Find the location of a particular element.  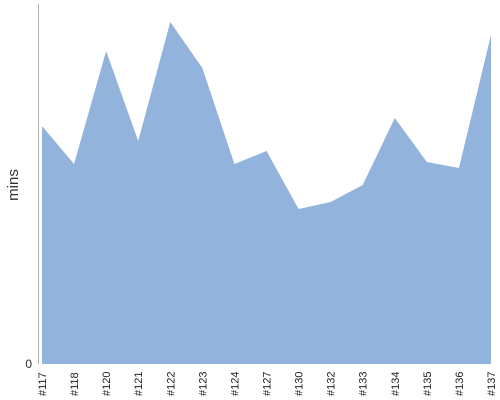

y-tick-label: 0 is located at coordinates (28, 364).